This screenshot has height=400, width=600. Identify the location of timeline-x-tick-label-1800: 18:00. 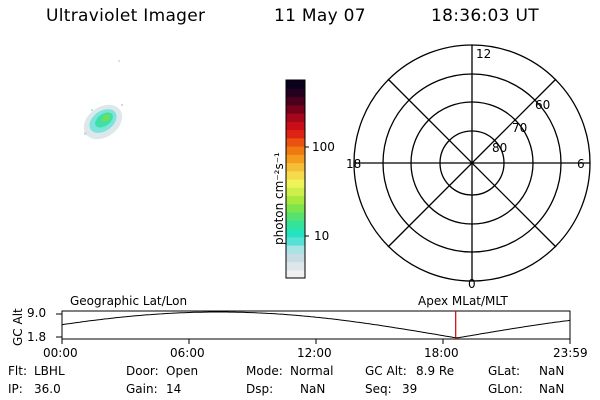
(441, 353).